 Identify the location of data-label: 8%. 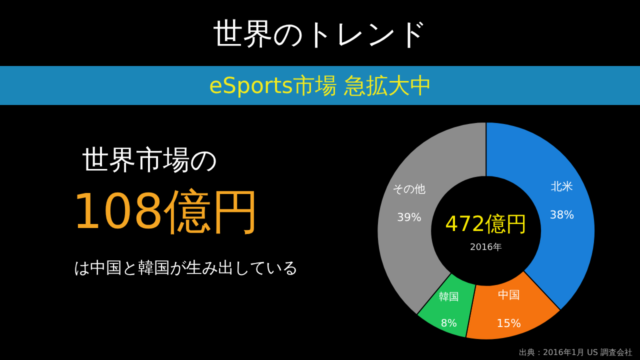
(449, 324).